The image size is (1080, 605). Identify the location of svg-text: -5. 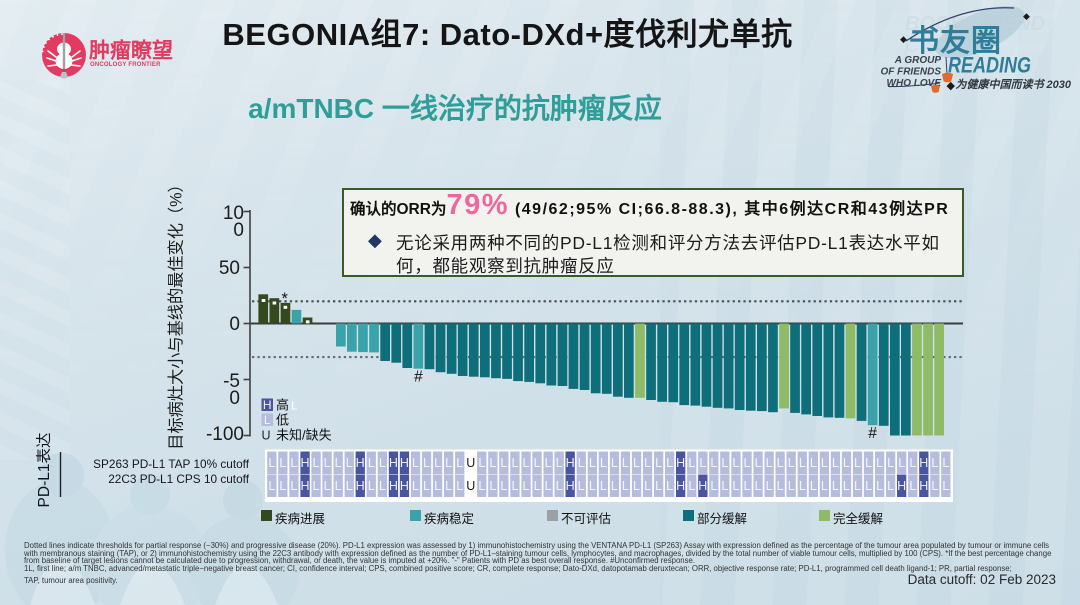
(231, 381).